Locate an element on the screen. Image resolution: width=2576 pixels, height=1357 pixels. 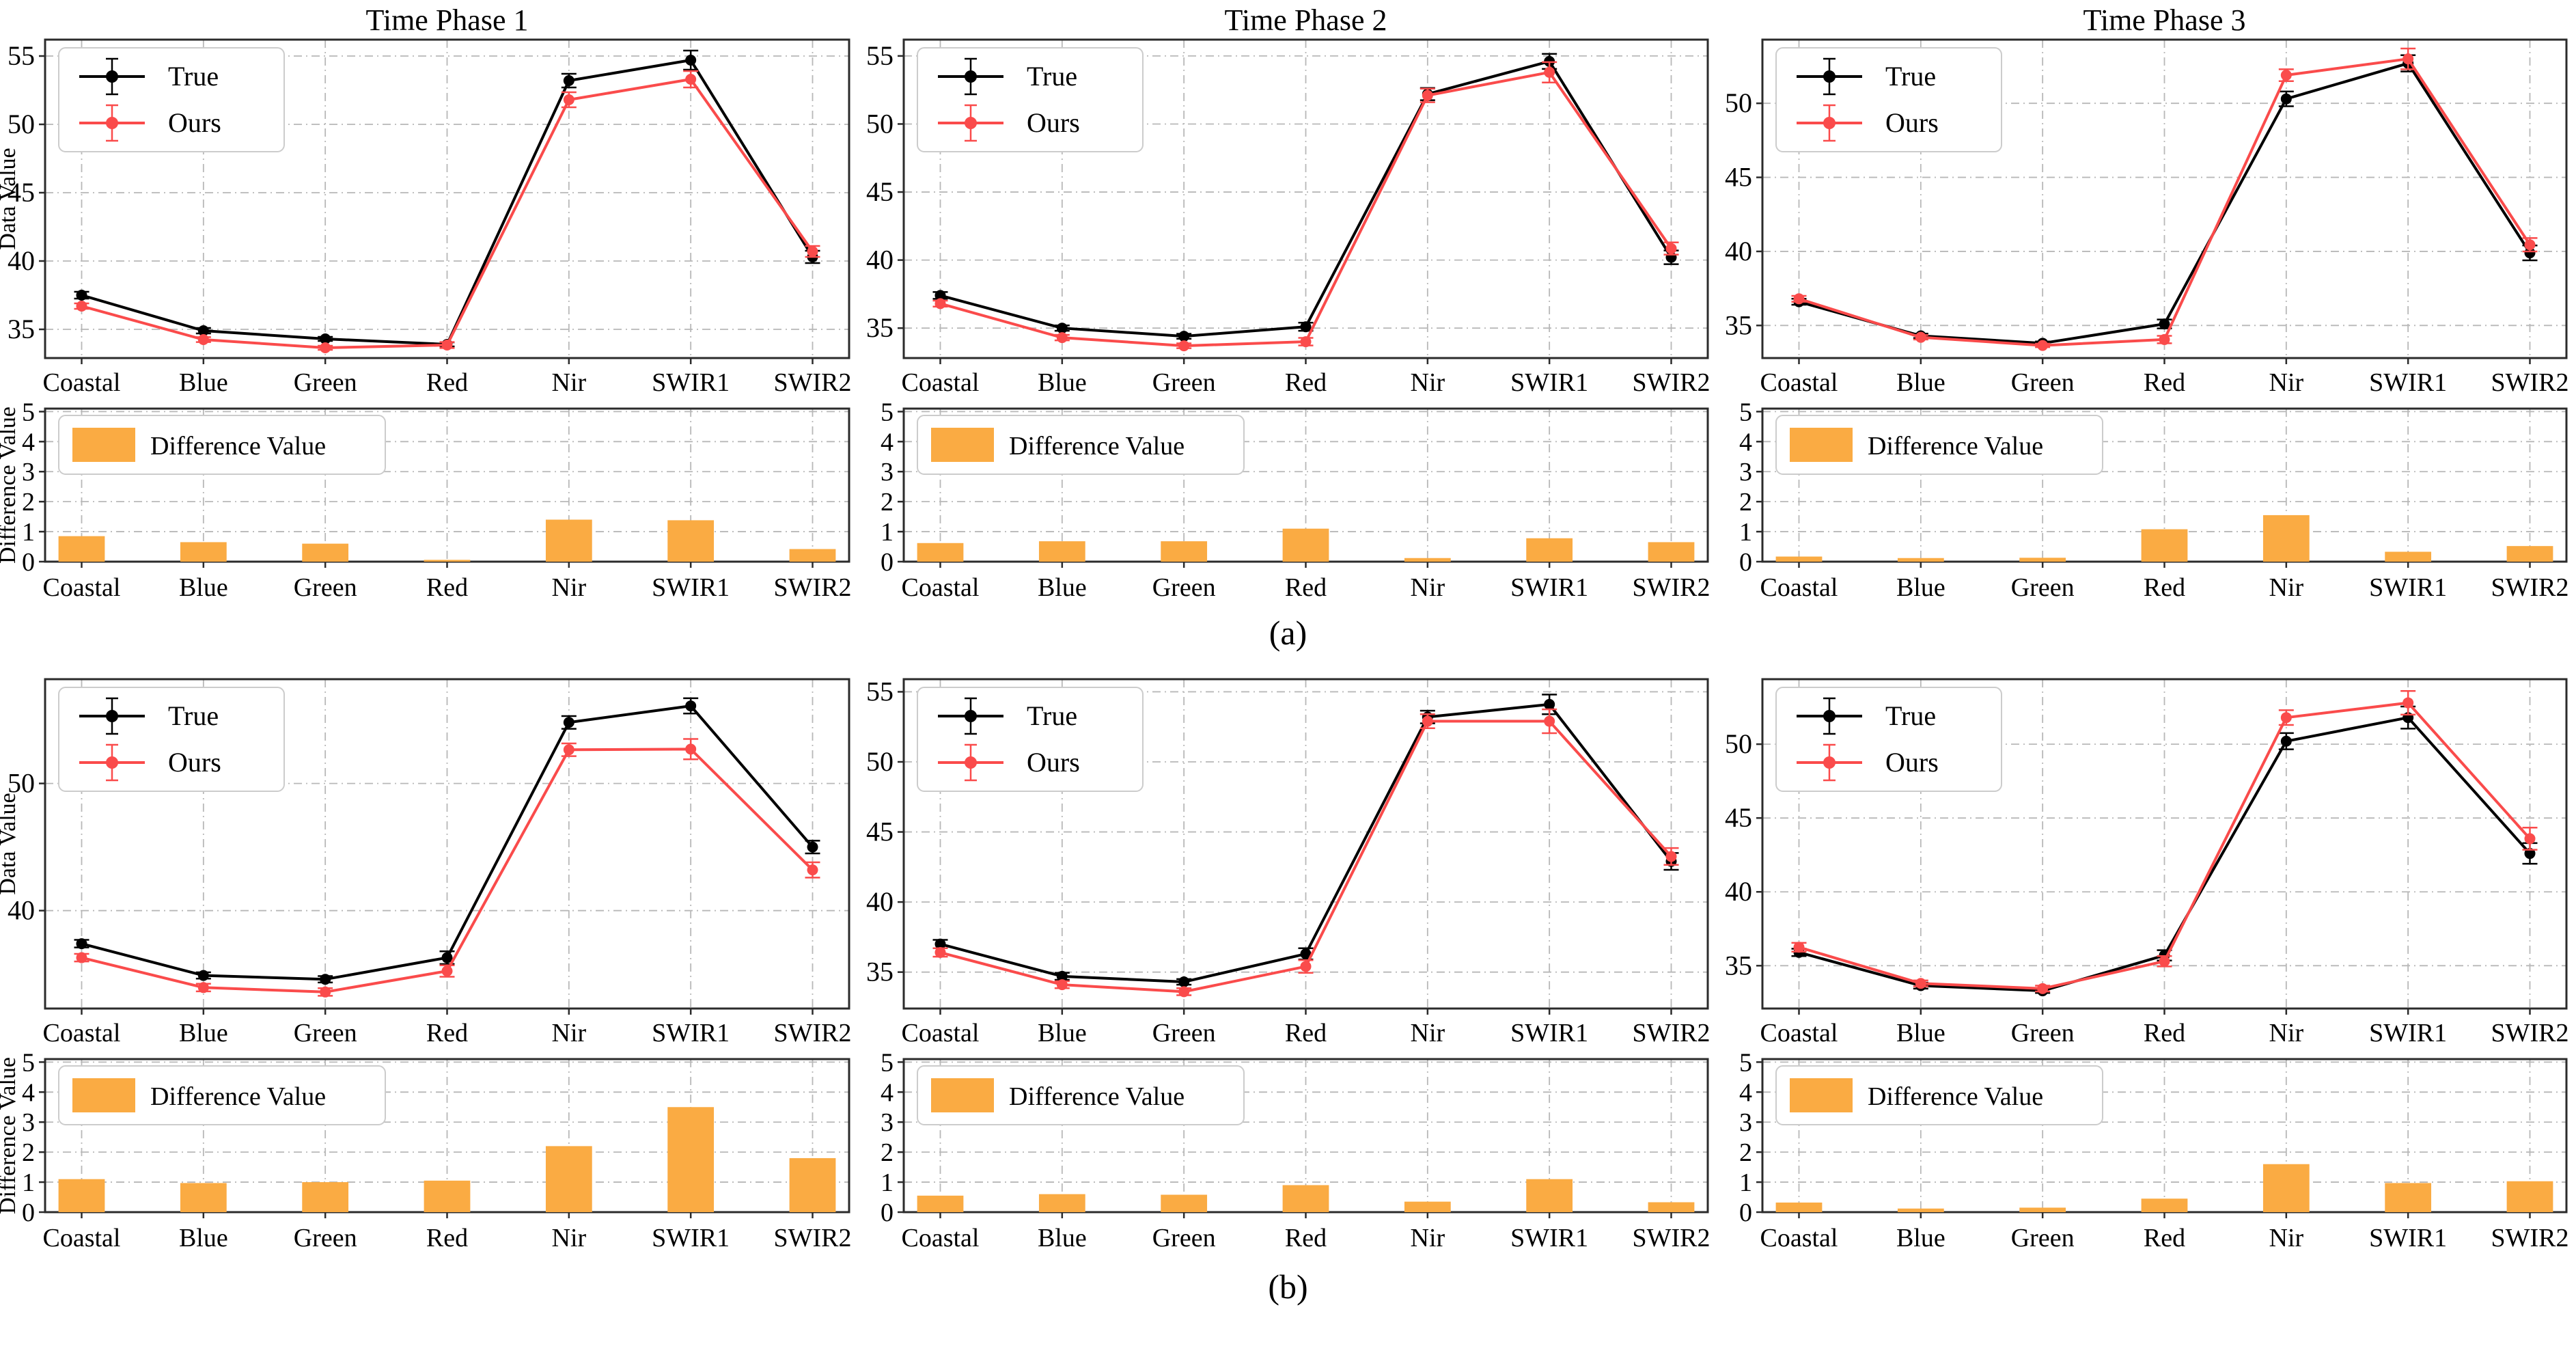
svg-text: Time Phase 3 is located at coordinates (2164, 20).